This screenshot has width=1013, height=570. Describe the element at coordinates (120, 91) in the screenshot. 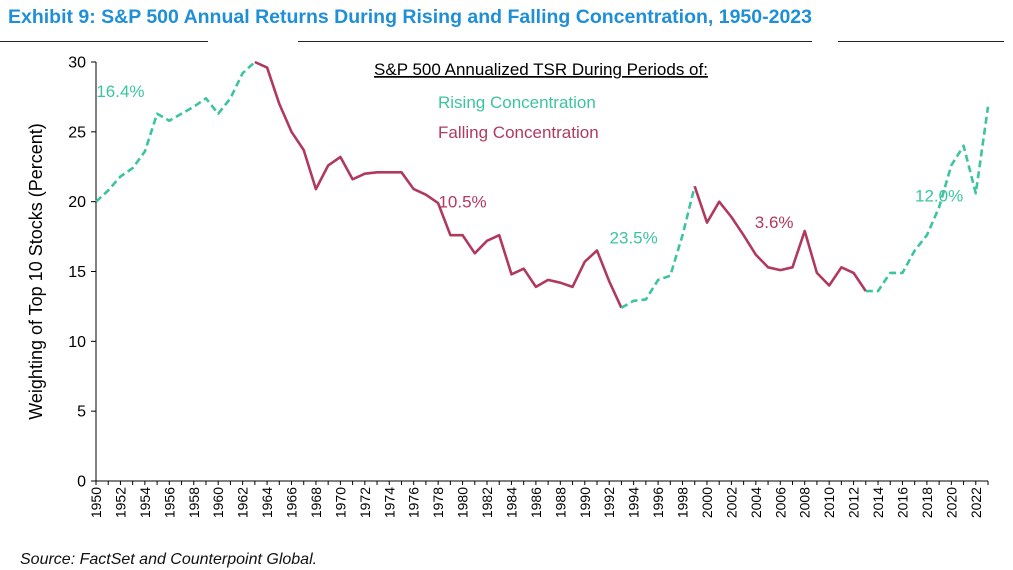

I see `annotation-label: 16.4%` at that location.